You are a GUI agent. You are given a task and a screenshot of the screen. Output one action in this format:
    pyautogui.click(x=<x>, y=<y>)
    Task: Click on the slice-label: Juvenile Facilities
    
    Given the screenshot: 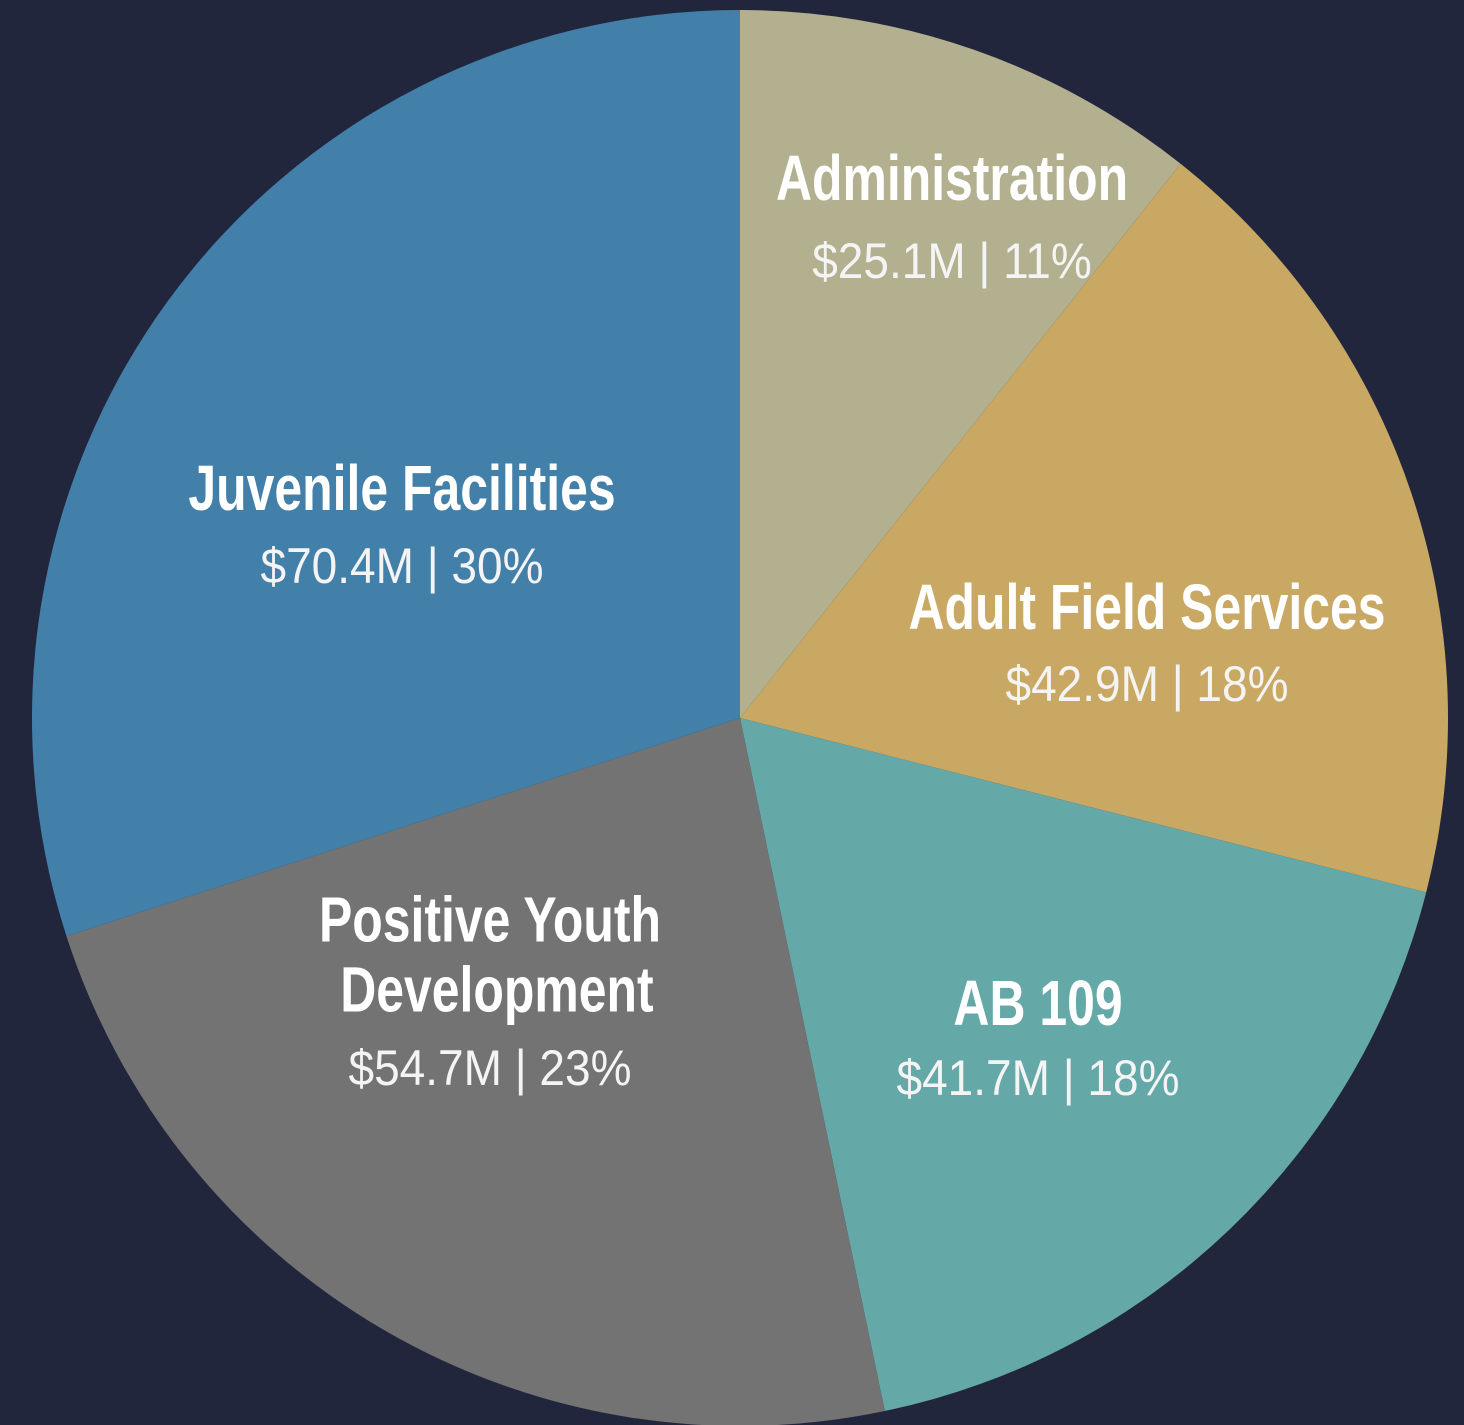 What is the action you would take?
    pyautogui.click(x=401, y=488)
    